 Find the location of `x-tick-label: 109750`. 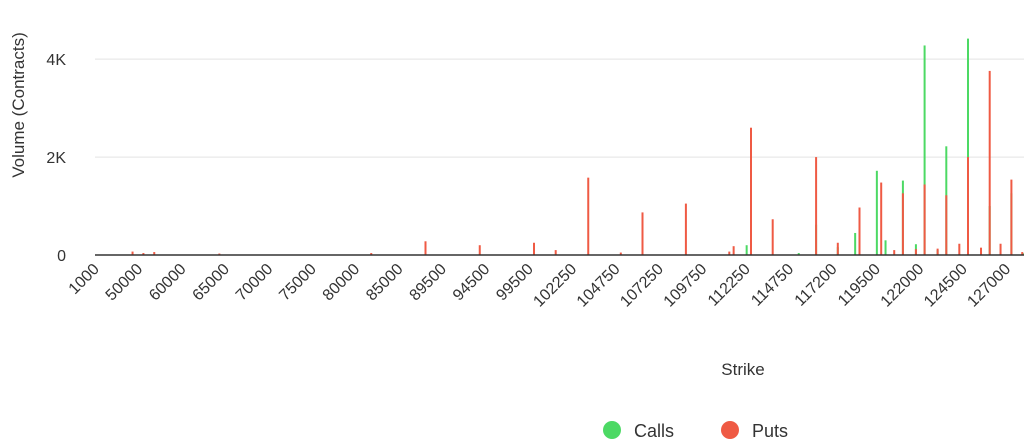

x-tick-label: 109750 is located at coordinates (686, 286).